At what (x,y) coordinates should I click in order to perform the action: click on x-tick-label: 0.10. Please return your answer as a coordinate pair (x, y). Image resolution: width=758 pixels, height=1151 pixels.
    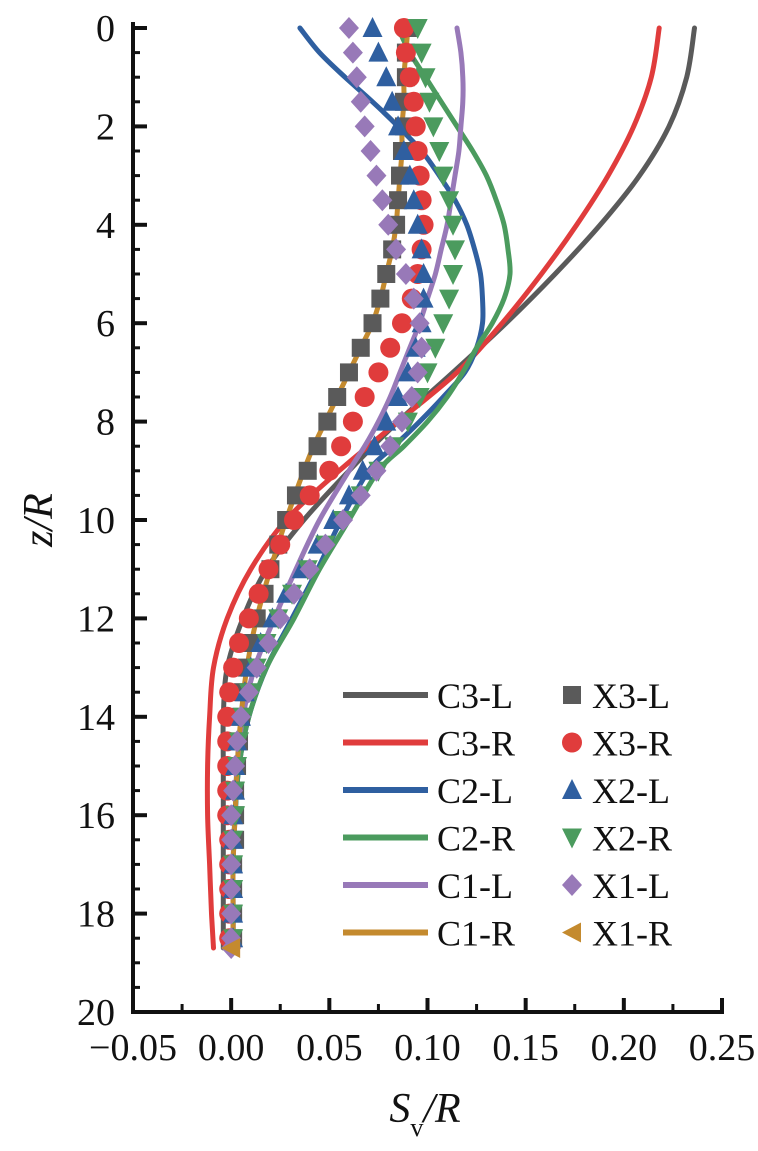
    Looking at the image, I should click on (427, 1048).